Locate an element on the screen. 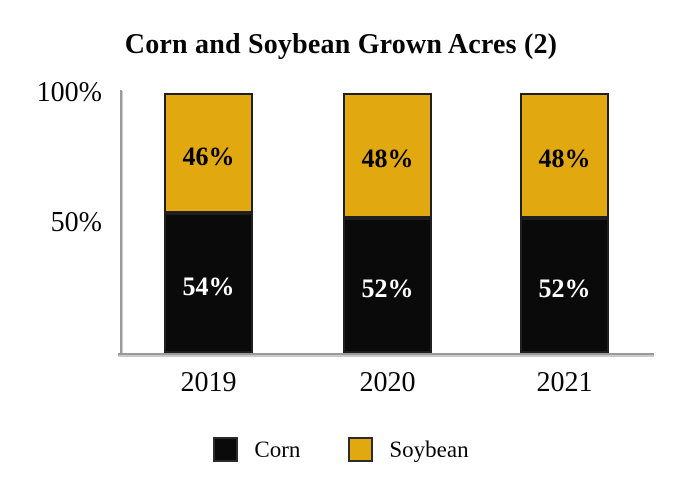 This screenshot has height=500, width=682. y-tick-label: 50% is located at coordinates (76, 222).